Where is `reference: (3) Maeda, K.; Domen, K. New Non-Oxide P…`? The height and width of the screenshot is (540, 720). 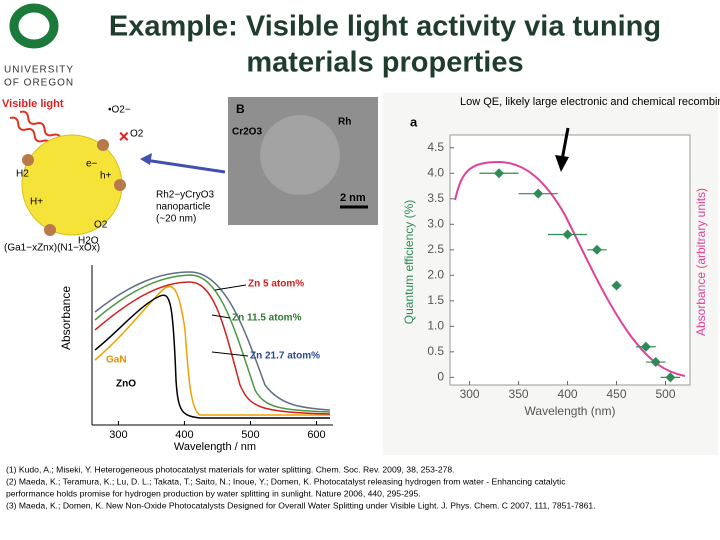 reference: (3) Maeda, K.; Domen, K. New Non-Oxide P… is located at coordinates (301, 505).